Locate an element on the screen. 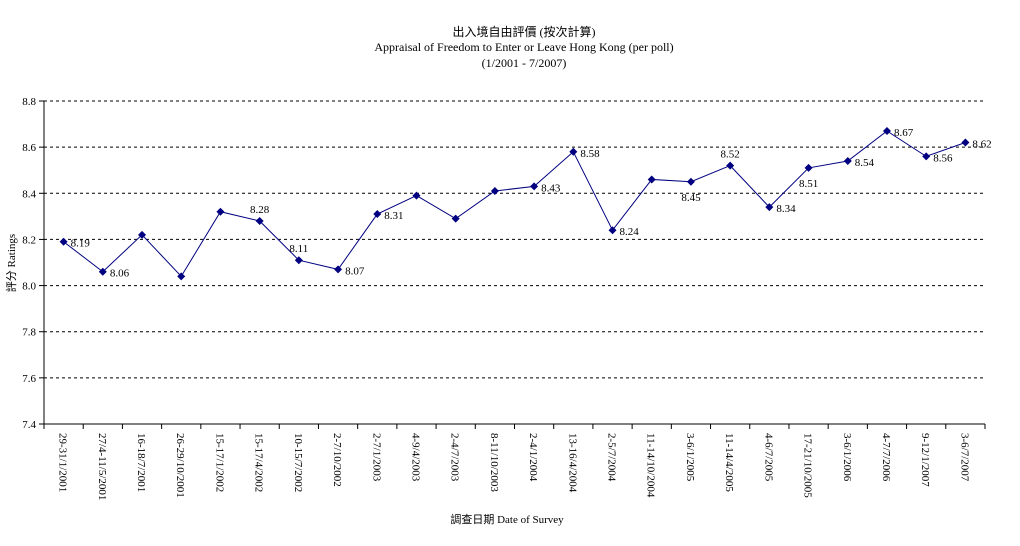 Image resolution: width=1020 pixels, height=546 pixels. y-tick-label: 8.4 is located at coordinates (29, 194).